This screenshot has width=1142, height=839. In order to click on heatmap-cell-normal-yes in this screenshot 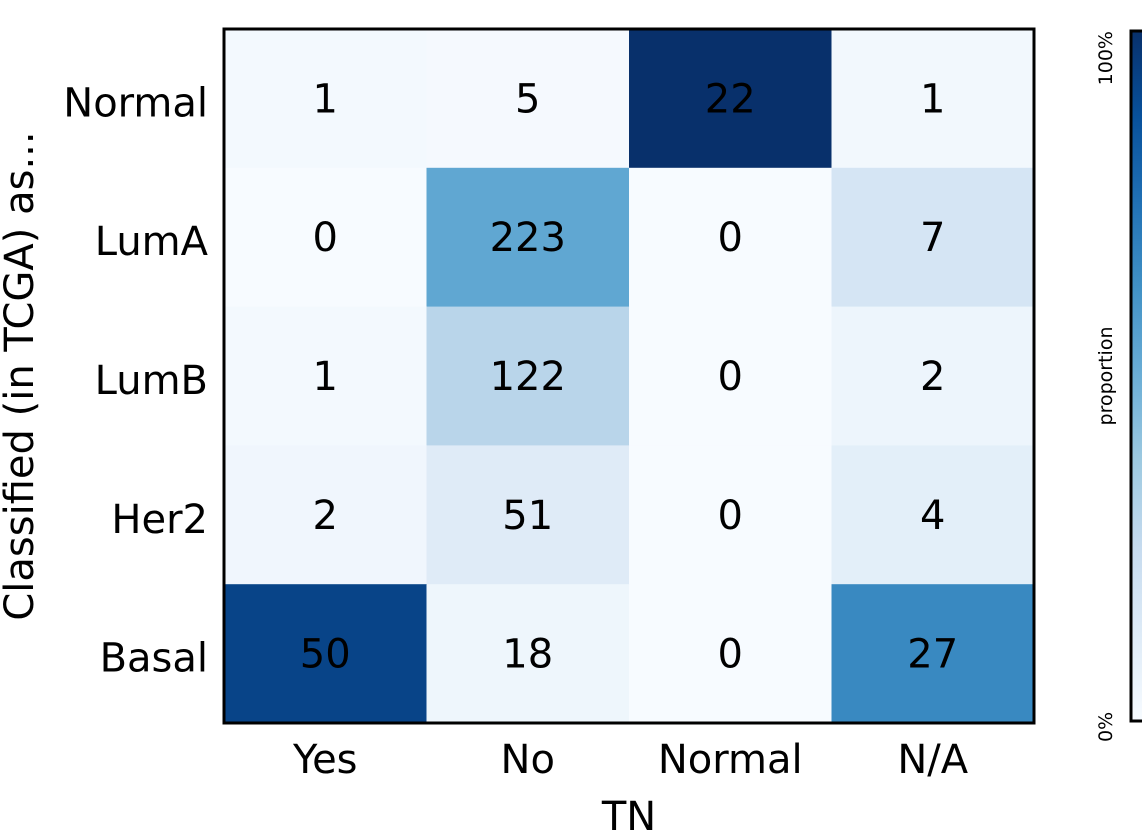, I will do `click(325, 99)`.